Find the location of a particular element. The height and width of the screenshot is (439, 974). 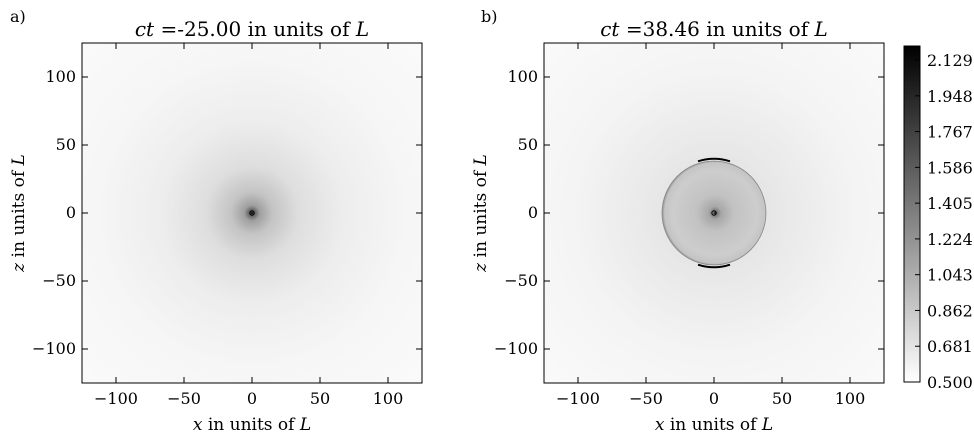

panel-label: a) is located at coordinates (18, 16).